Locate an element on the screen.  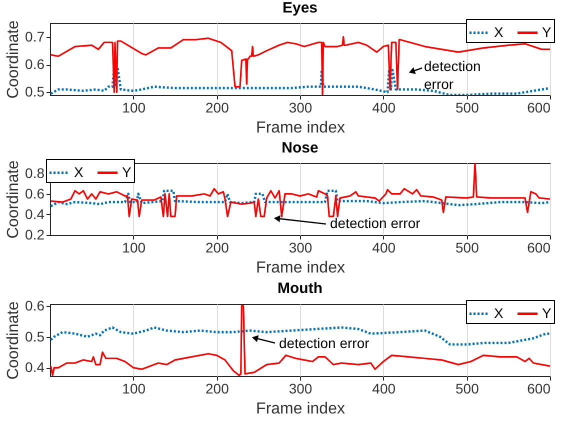
y-tick-label: 0.2 is located at coordinates (35, 234).